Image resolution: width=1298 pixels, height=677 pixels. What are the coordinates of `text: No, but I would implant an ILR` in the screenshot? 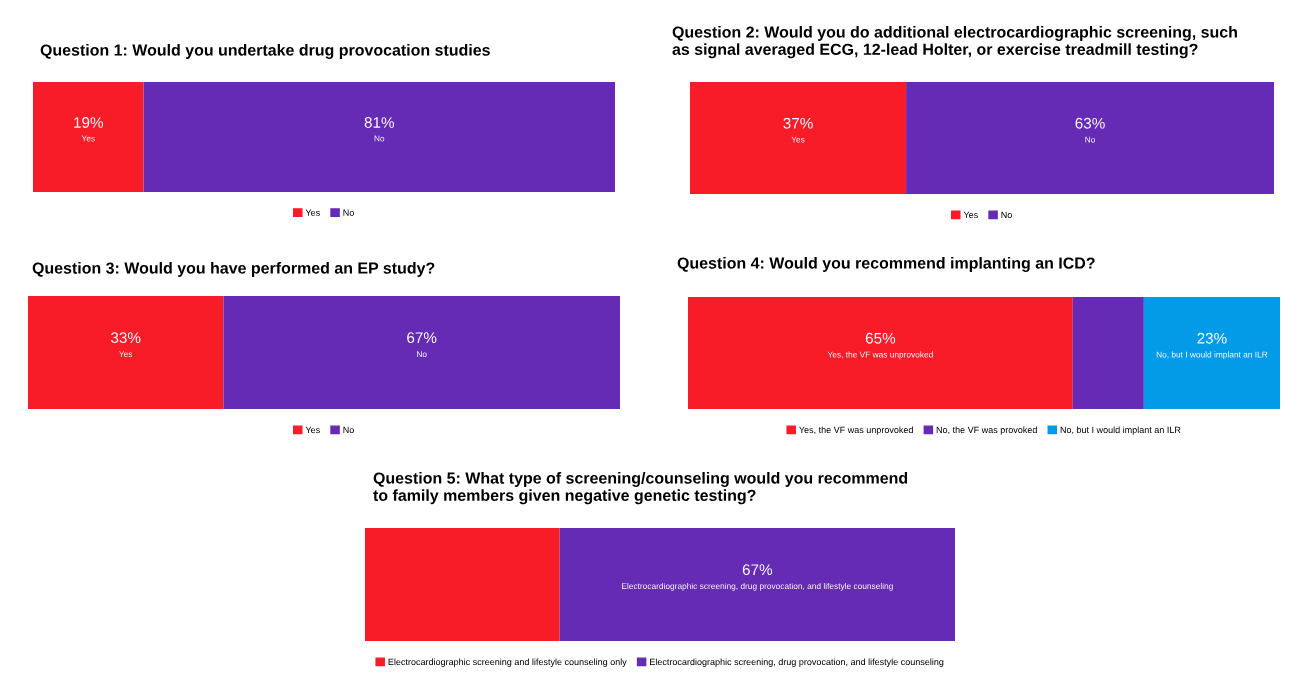 It's located at (1212, 355).